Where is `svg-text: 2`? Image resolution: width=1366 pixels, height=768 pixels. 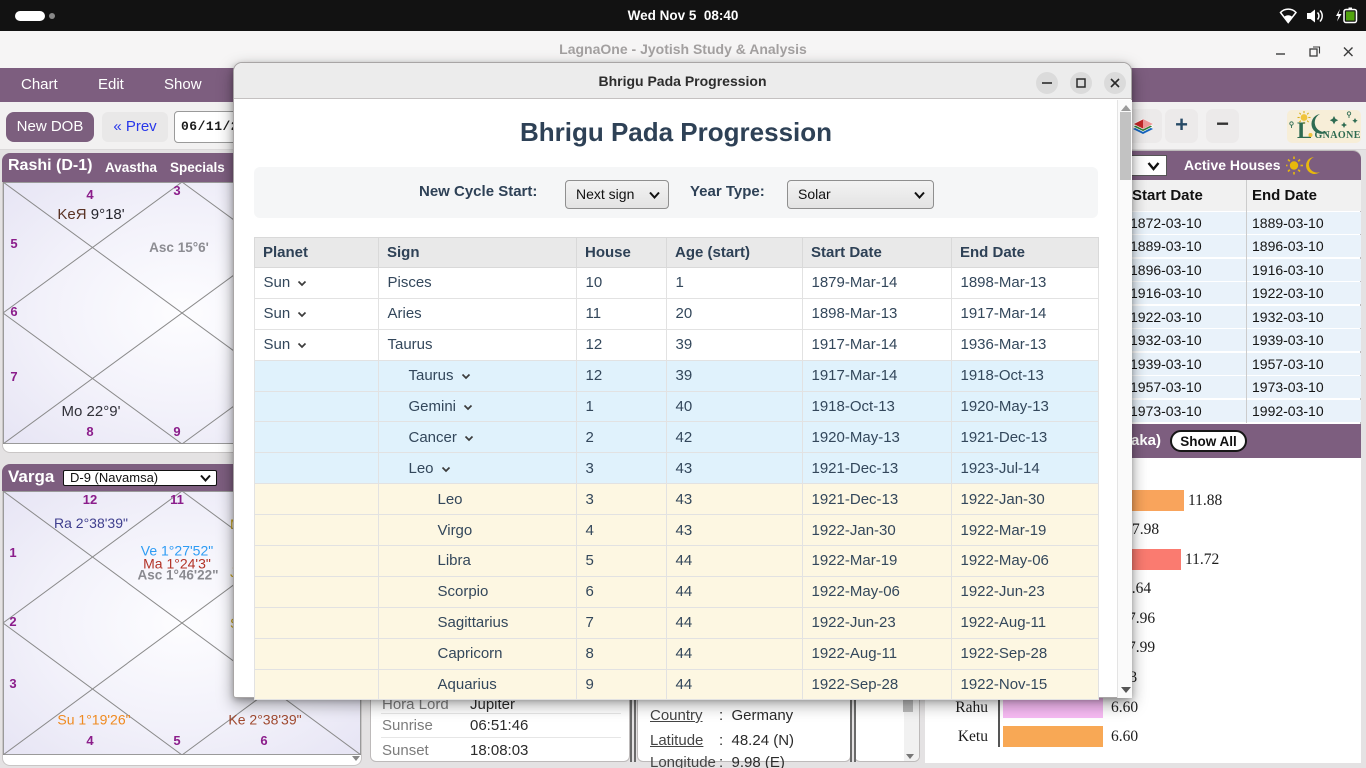
svg-text: 2 is located at coordinates (12, 621).